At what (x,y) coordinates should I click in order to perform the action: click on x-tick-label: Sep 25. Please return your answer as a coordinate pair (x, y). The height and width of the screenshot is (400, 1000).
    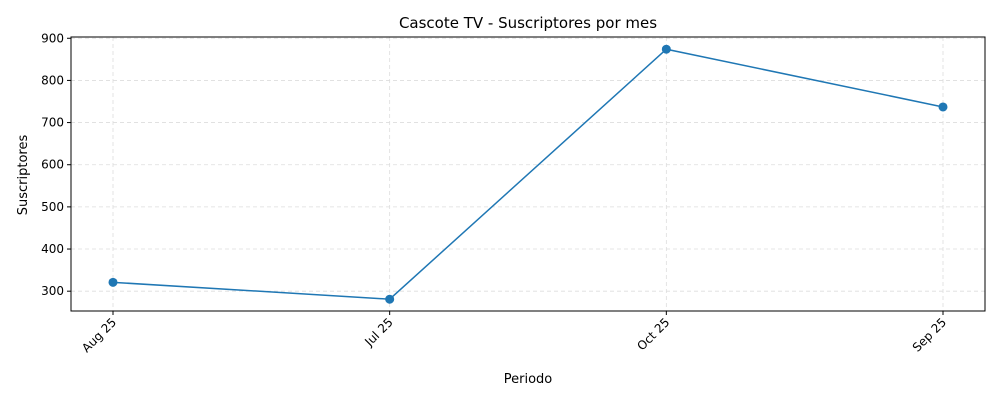
    Looking at the image, I should click on (929, 334).